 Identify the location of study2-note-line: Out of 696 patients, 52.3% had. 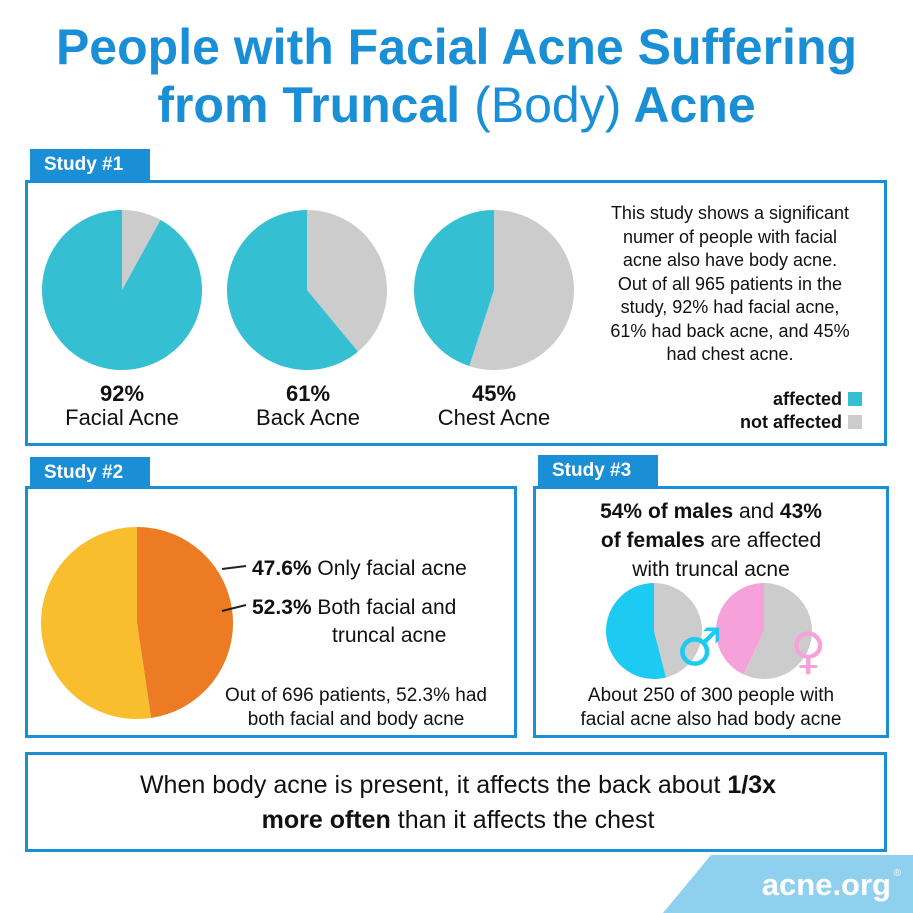
(356, 695).